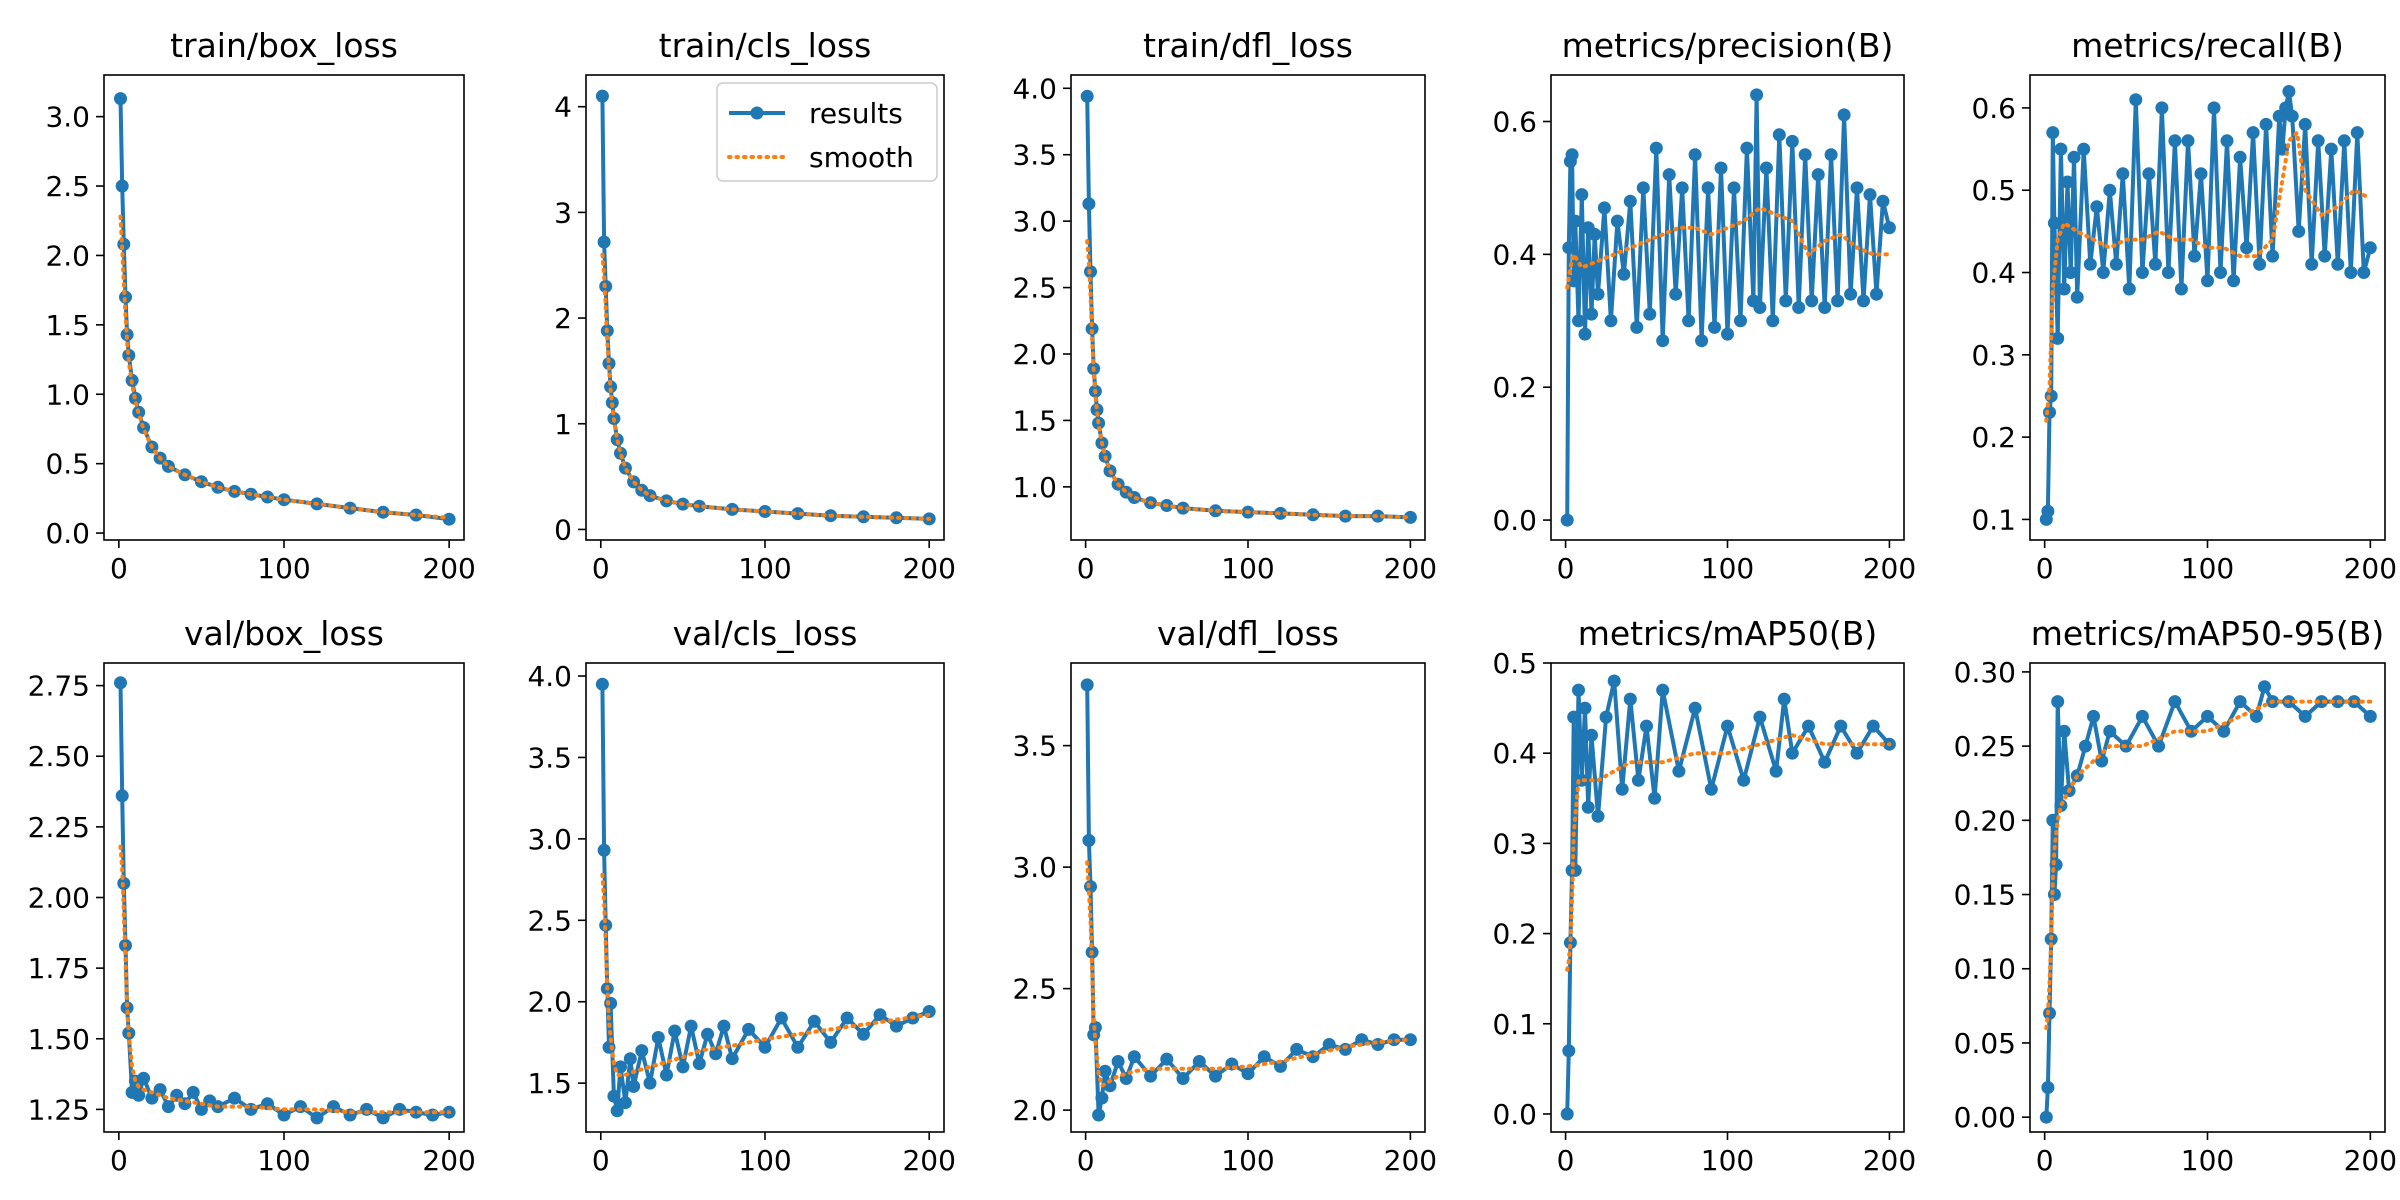  Describe the element at coordinates (563, 212) in the screenshot. I see `y-tick-label: 3` at that location.